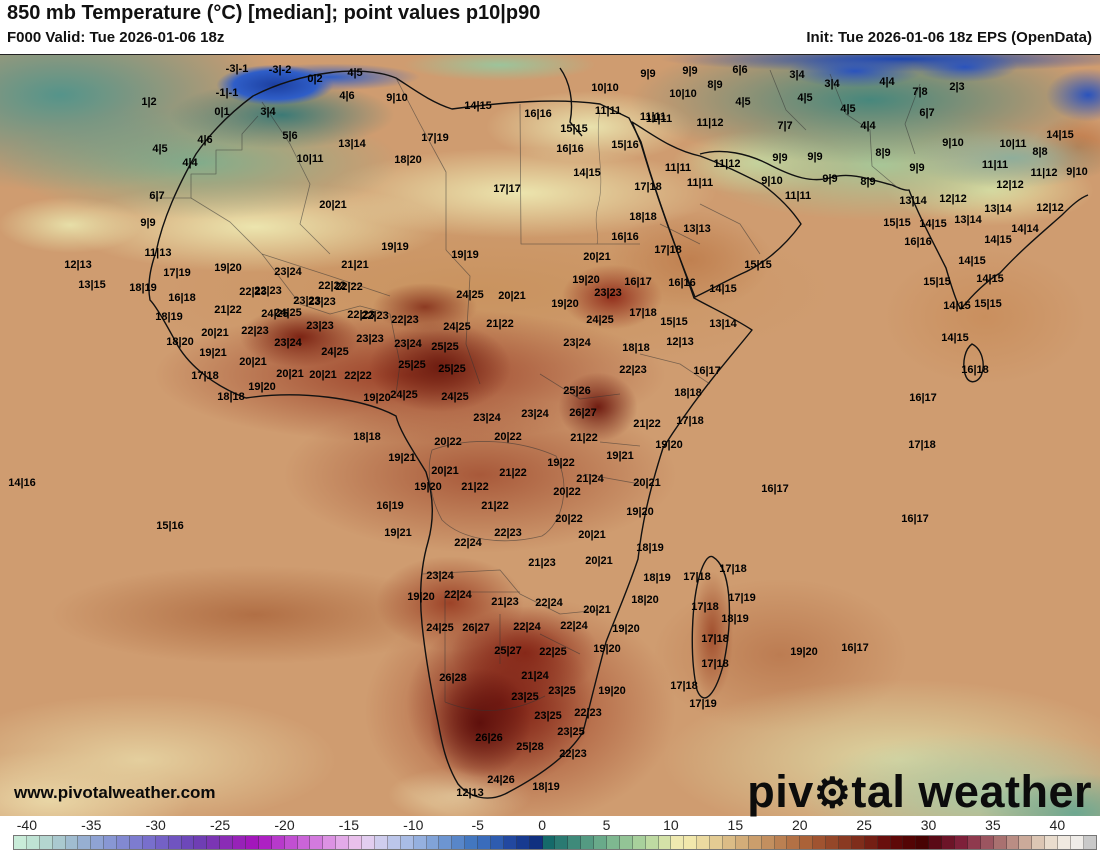 This screenshot has height=850, width=1100. Describe the element at coordinates (993, 825) in the screenshot. I see `colorbar-tick: 35` at that location.